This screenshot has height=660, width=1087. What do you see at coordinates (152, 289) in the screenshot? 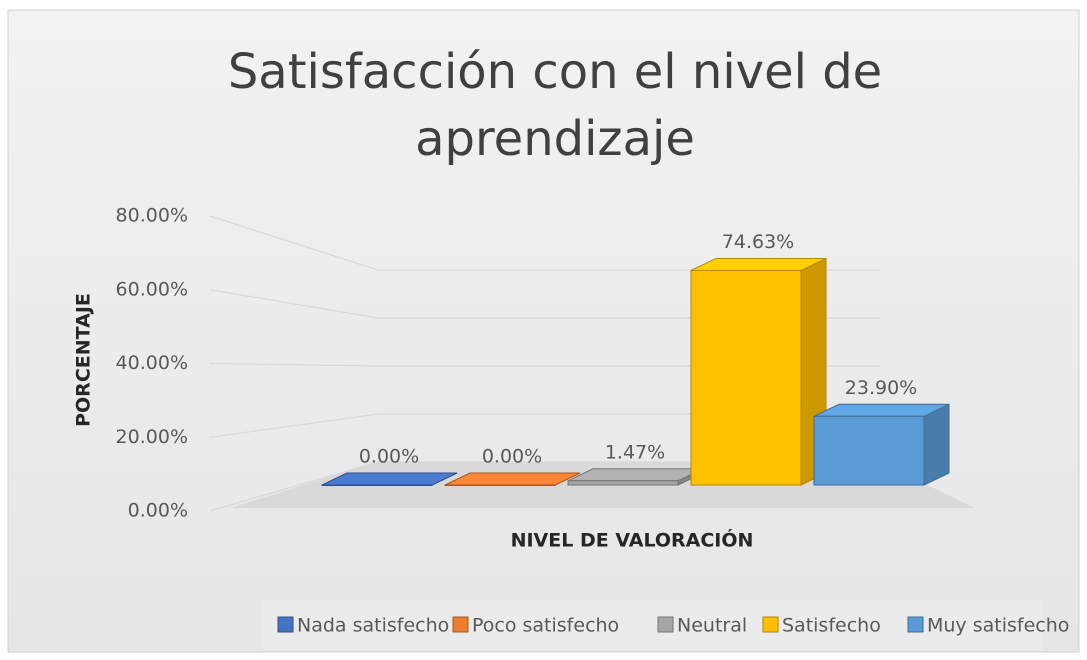
I see `y-tick-label: 60.00%` at bounding box center [152, 289].